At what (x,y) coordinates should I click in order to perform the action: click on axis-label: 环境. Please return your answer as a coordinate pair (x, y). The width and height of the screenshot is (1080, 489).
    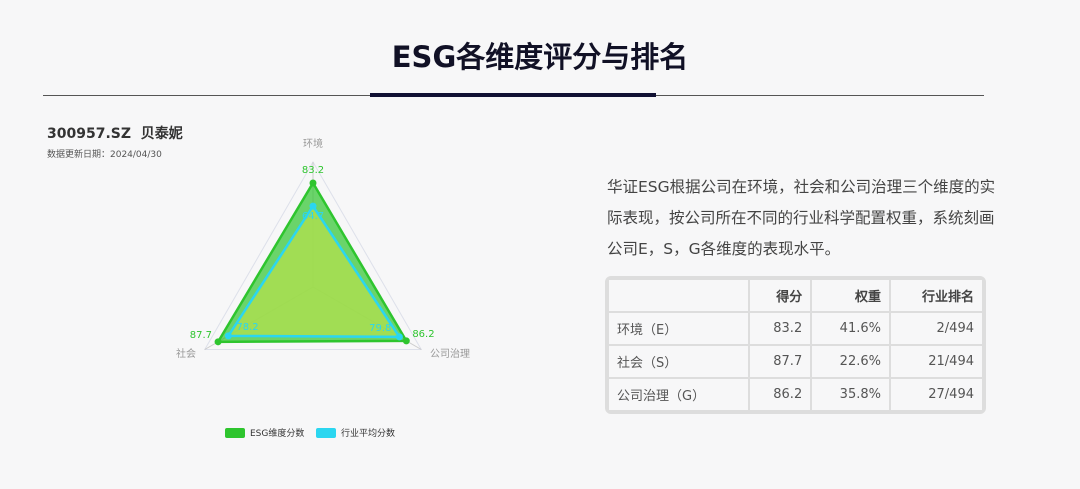
    Looking at the image, I should click on (313, 143).